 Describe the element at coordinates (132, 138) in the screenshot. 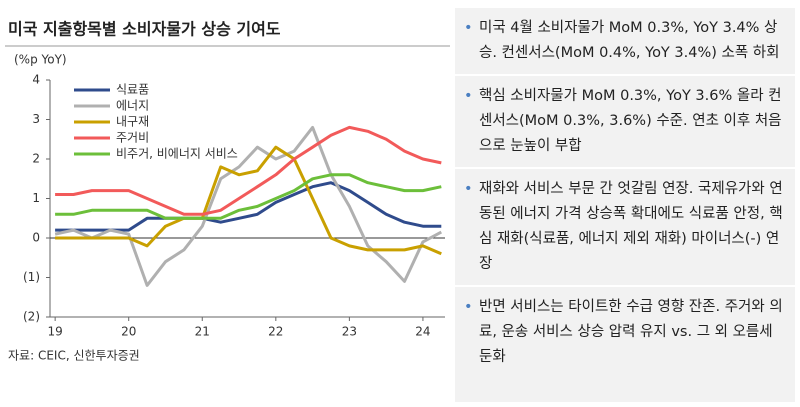

I see `legend-label: 주거비` at that location.